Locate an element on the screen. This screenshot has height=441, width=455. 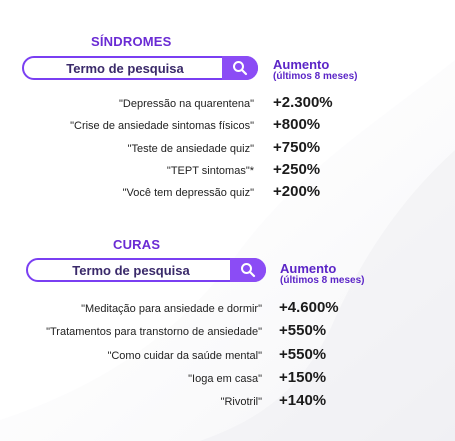
row-value: +750% is located at coordinates (297, 147).